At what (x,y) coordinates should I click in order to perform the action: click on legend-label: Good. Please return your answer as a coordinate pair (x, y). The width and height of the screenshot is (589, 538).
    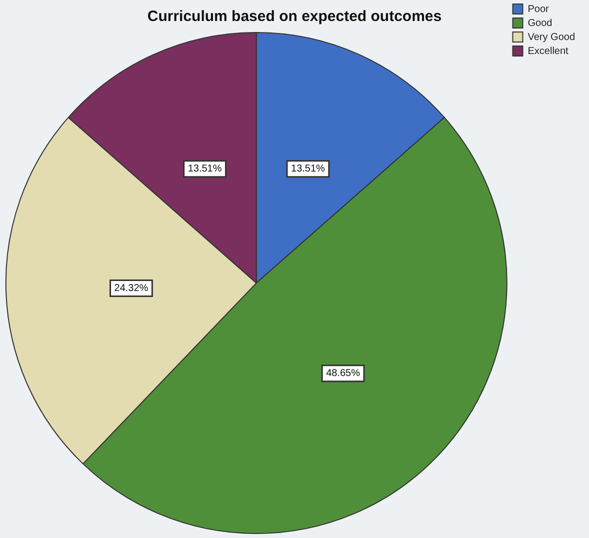
    Looking at the image, I should click on (540, 23).